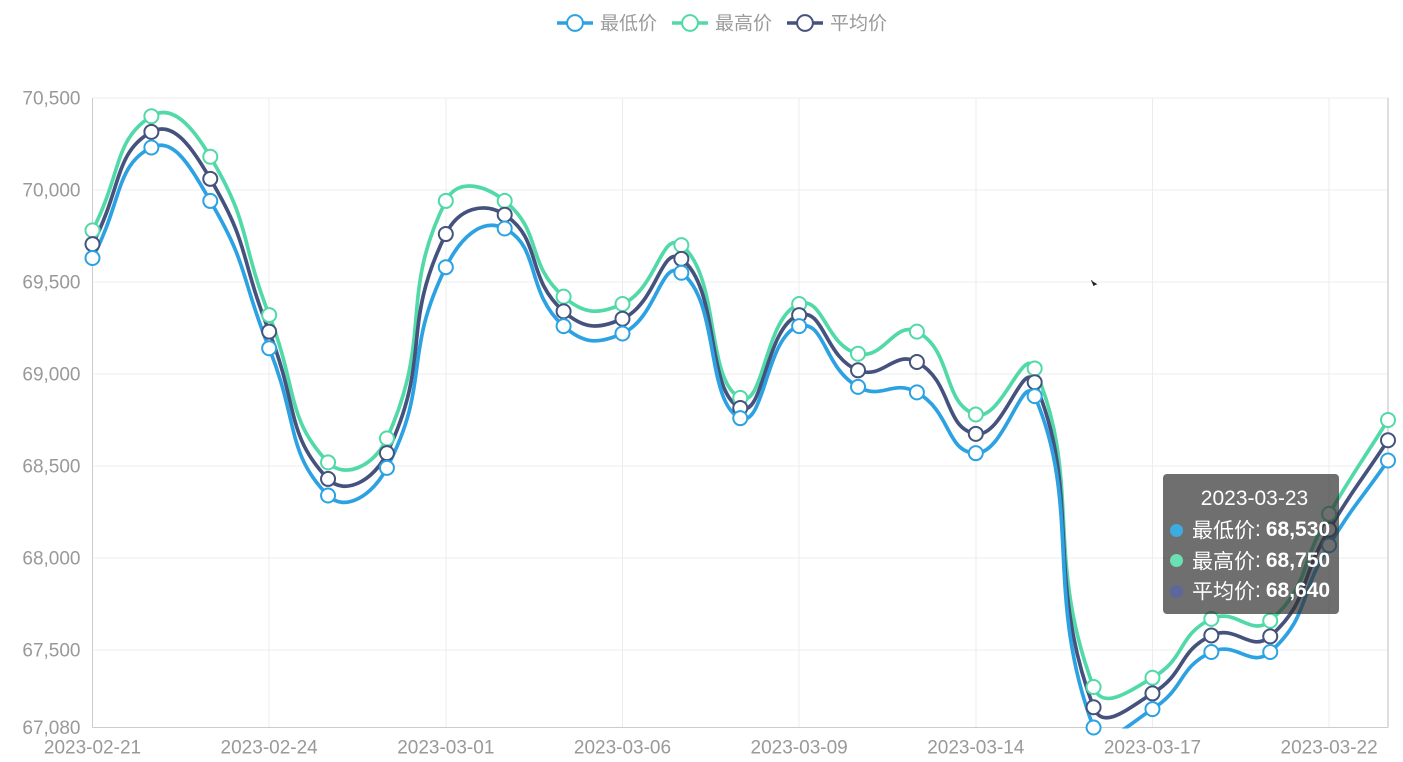 The image size is (1403, 762). I want to click on y-tick-label: 67,500, so click(51, 651).